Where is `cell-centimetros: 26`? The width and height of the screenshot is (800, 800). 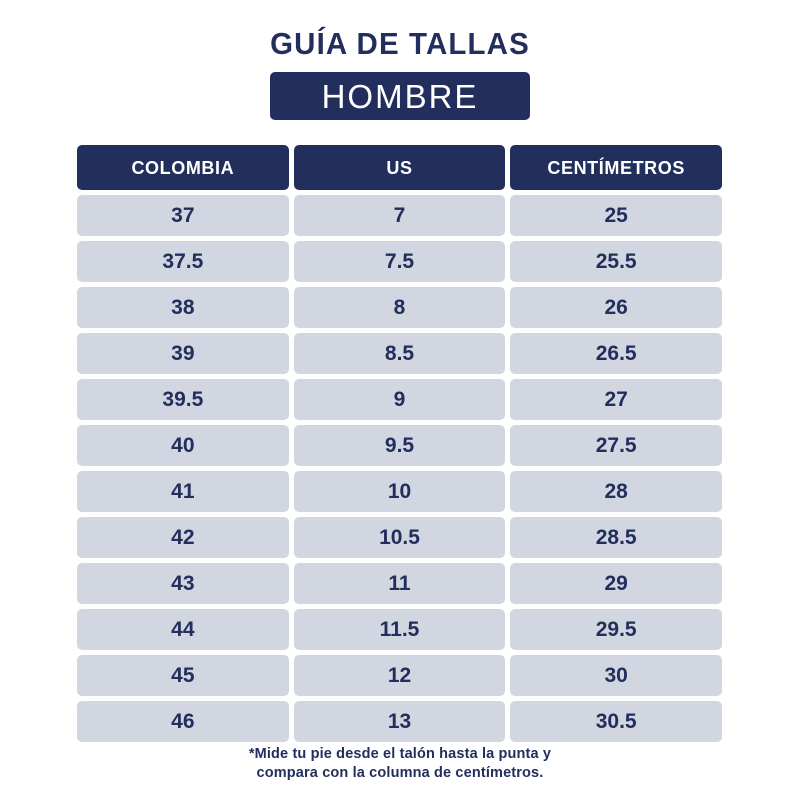
cell-centimetros: 26 is located at coordinates (616, 307).